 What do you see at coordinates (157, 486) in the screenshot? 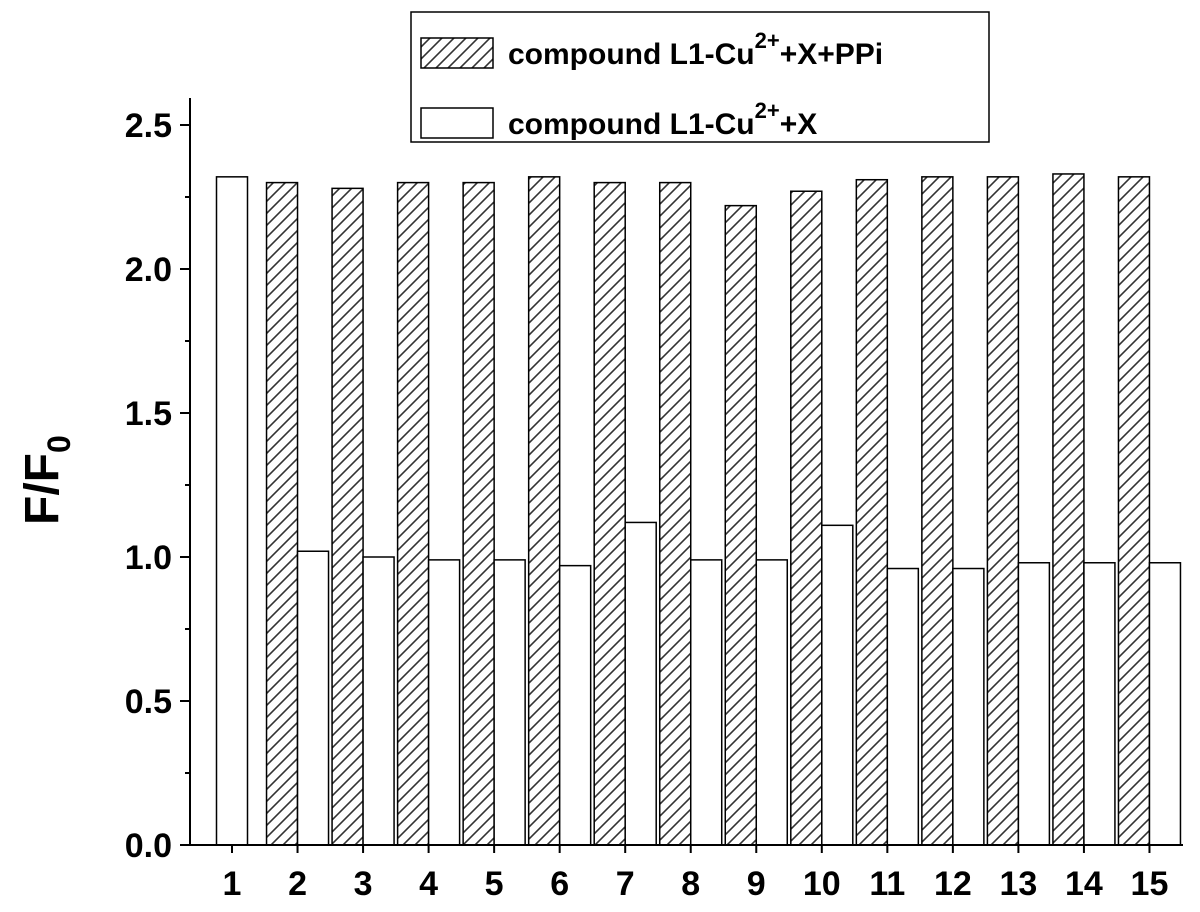
I see `y-axis-ticks: 0.0 0.5 1.0 1.5 2.0 2.5` at bounding box center [157, 486].